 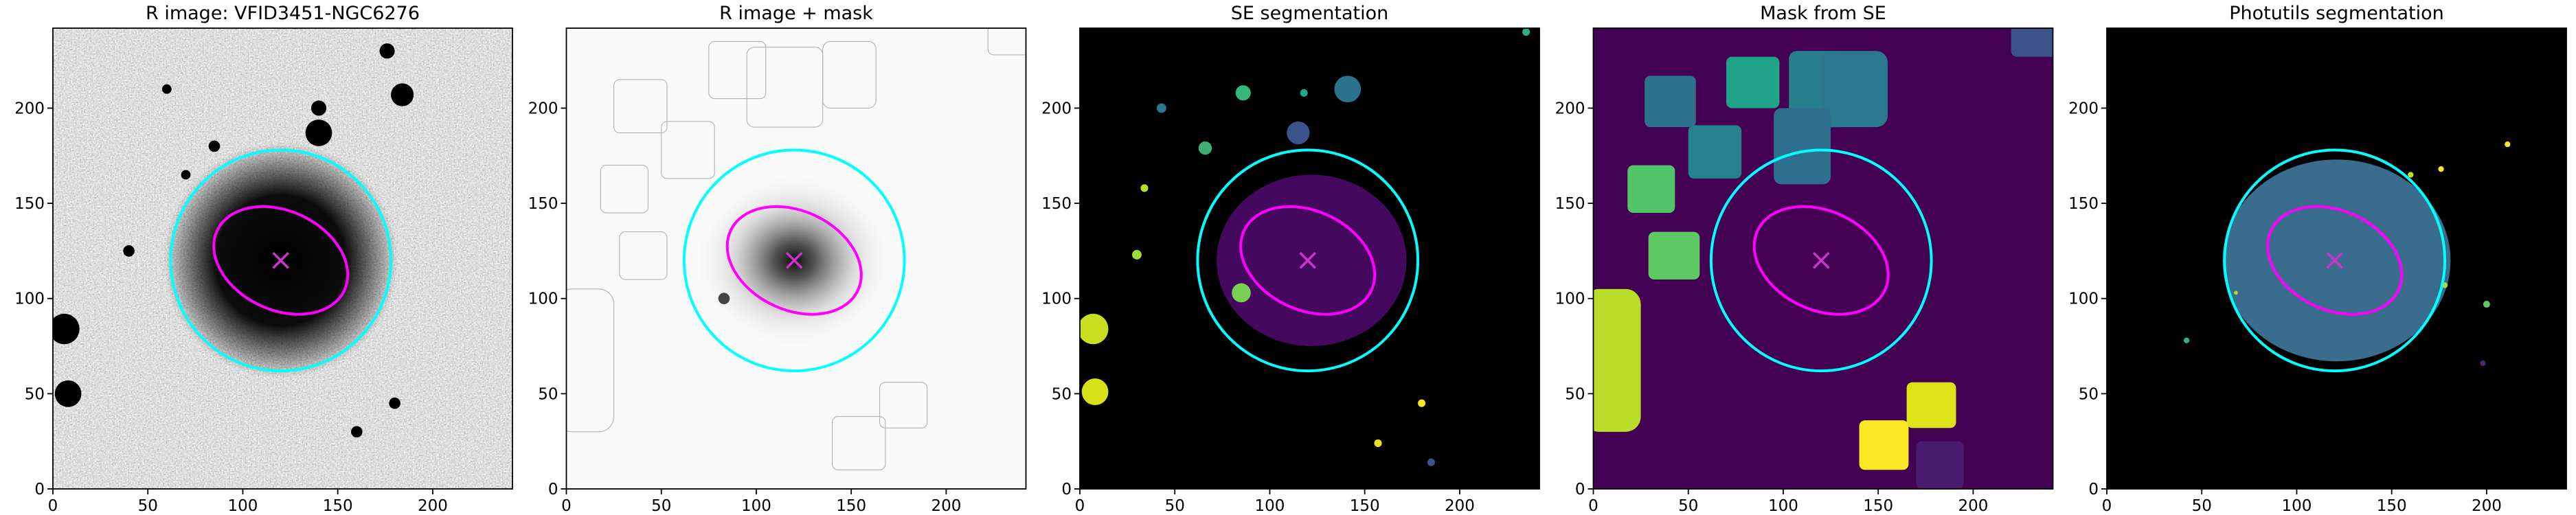 I want to click on panel-title: R image + mask, so click(x=796, y=13).